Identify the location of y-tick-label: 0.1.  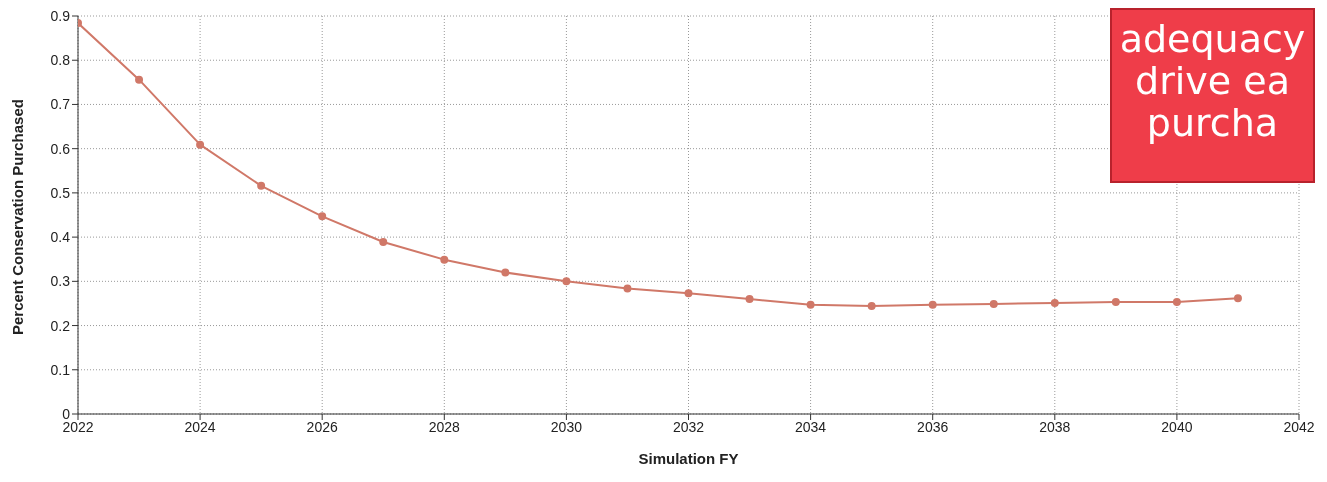
(60, 369).